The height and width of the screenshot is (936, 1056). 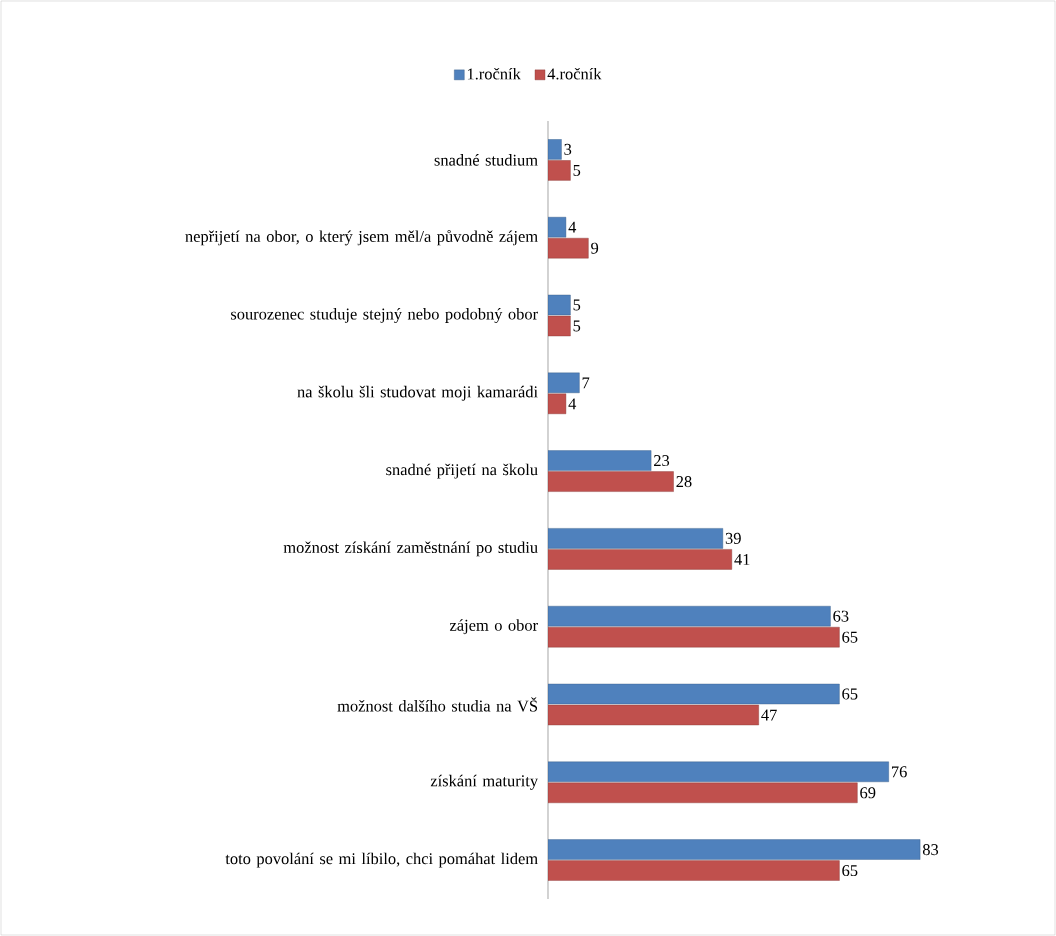 I want to click on legend-label: 4.ročník, so click(x=574, y=73).